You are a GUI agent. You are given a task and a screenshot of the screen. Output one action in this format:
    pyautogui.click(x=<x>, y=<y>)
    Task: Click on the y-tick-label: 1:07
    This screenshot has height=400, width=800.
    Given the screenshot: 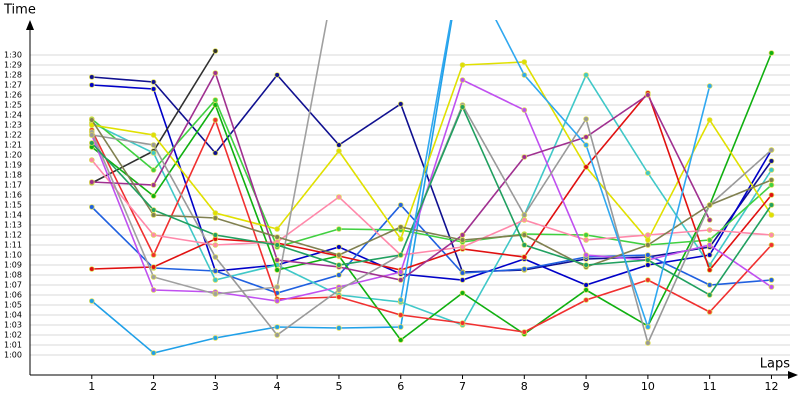 What is the action you would take?
    pyautogui.click(x=13, y=285)
    